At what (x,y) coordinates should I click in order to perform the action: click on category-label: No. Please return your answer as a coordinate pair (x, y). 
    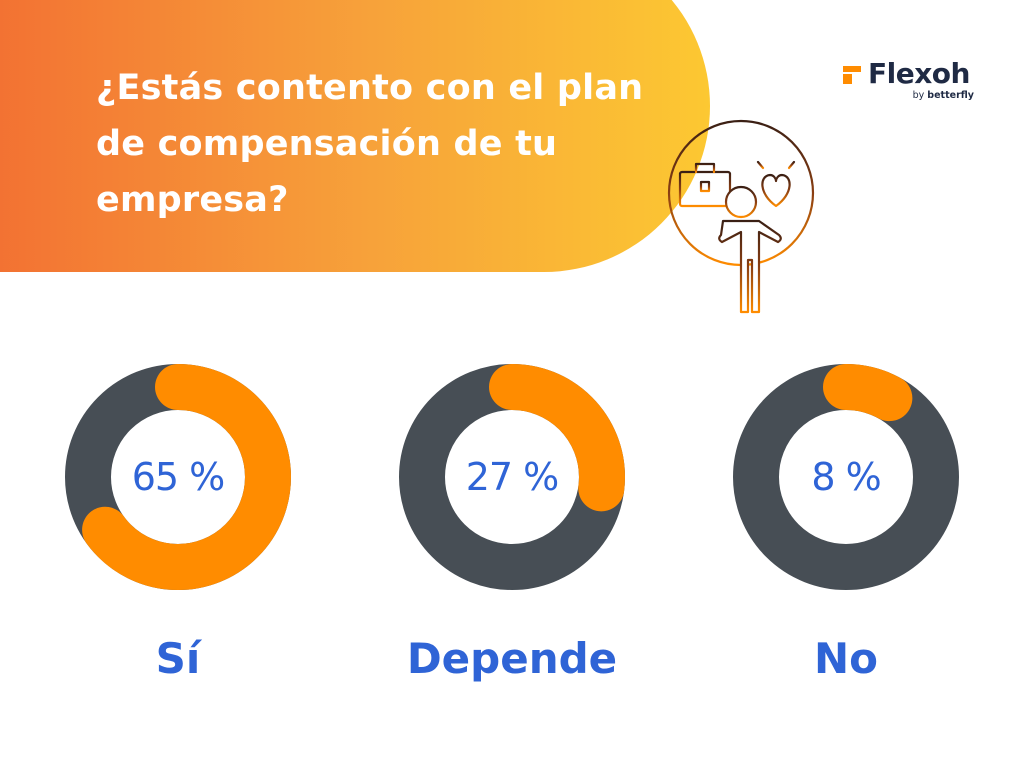
    Looking at the image, I should click on (845, 658).